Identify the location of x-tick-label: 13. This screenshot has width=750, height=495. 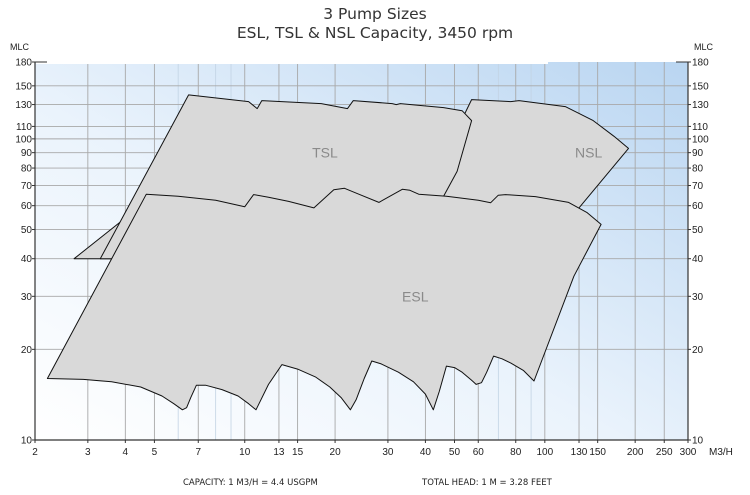
(279, 452).